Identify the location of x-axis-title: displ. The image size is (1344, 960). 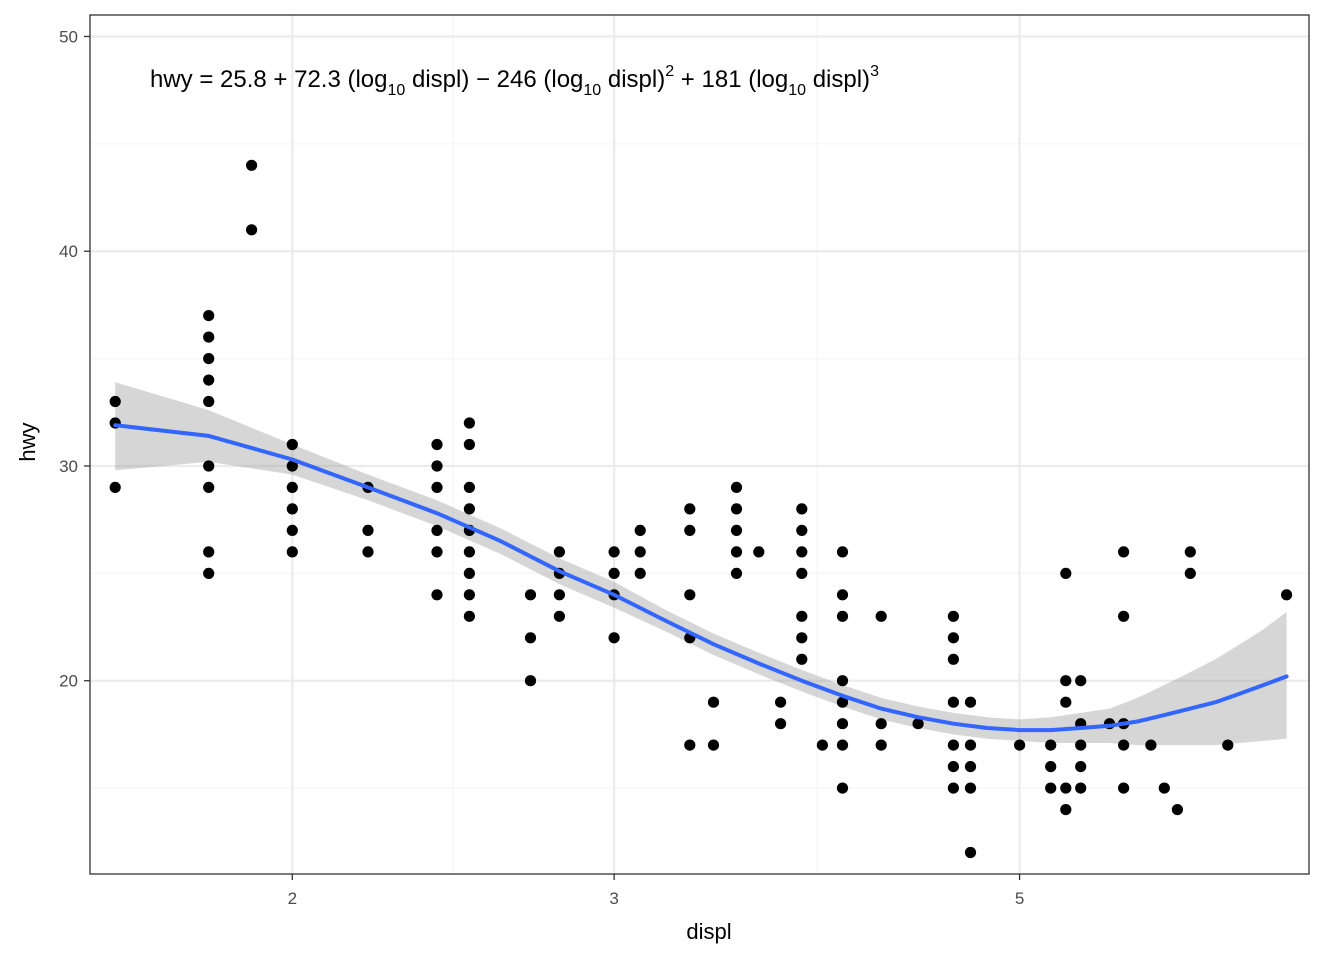
(708, 931).